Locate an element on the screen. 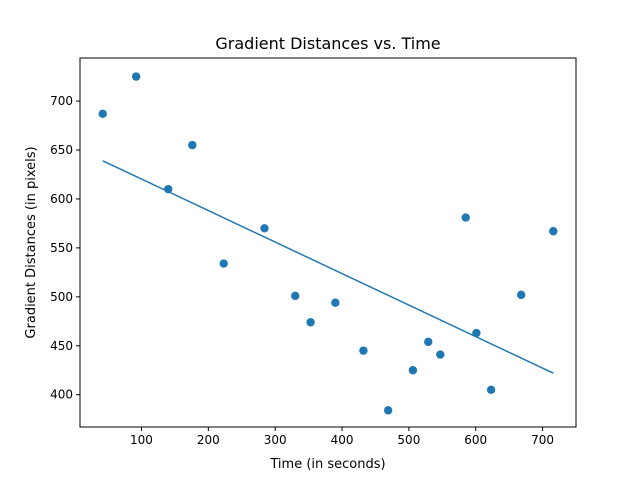  y-tick-label: 600 is located at coordinates (61, 199).